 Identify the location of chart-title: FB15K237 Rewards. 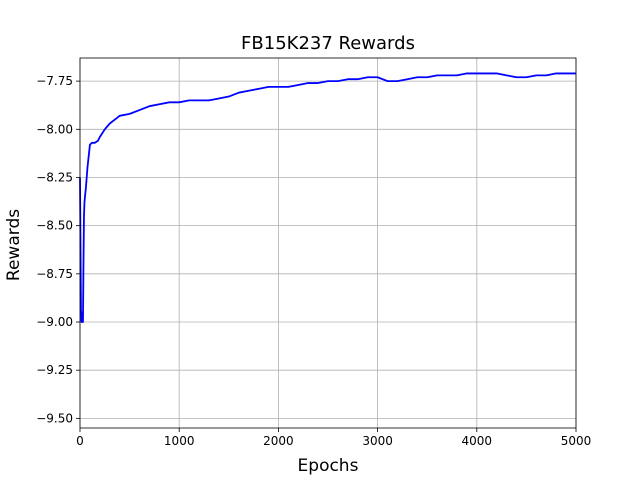
(328, 43).